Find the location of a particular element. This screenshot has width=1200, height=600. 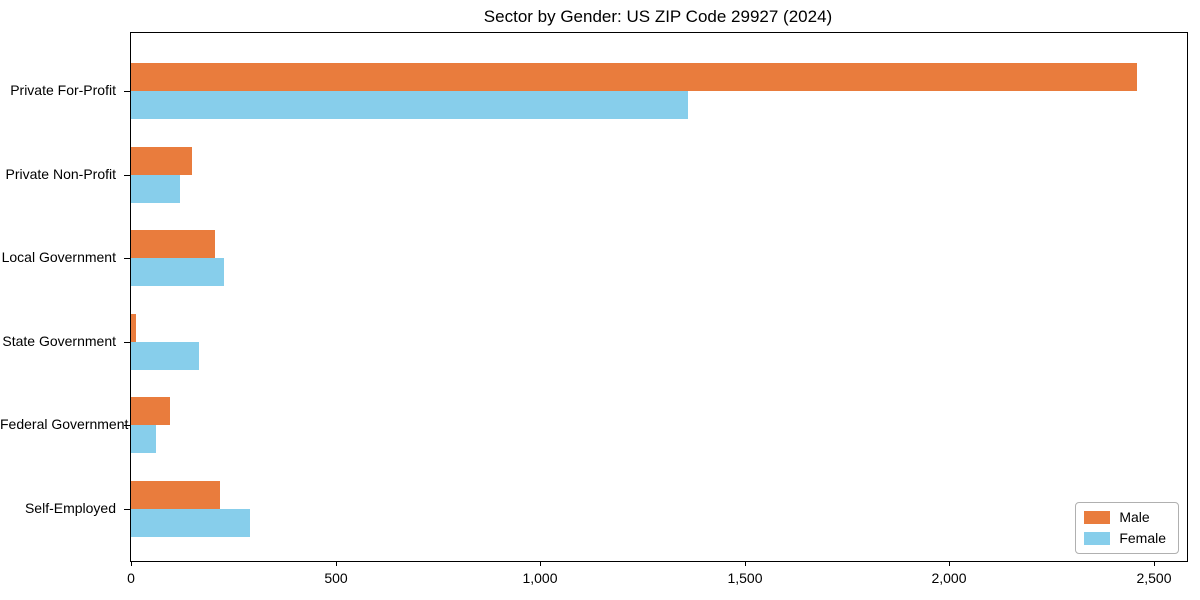

bar-female-federal-government is located at coordinates (143, 439).